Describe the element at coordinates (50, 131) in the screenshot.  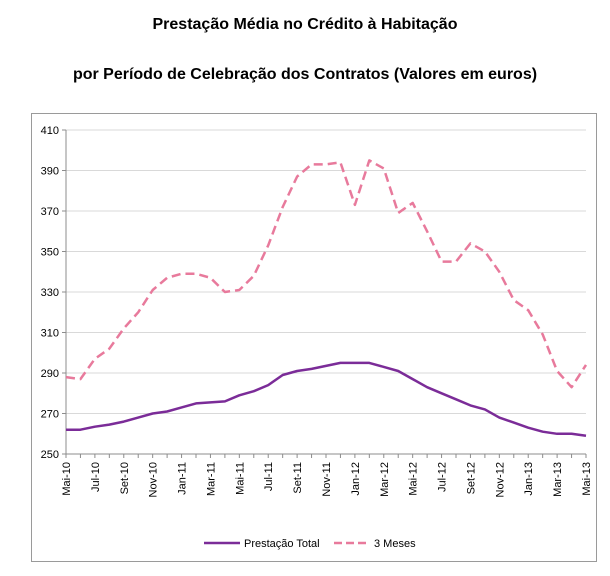
I see `y-tick-label: 410` at that location.